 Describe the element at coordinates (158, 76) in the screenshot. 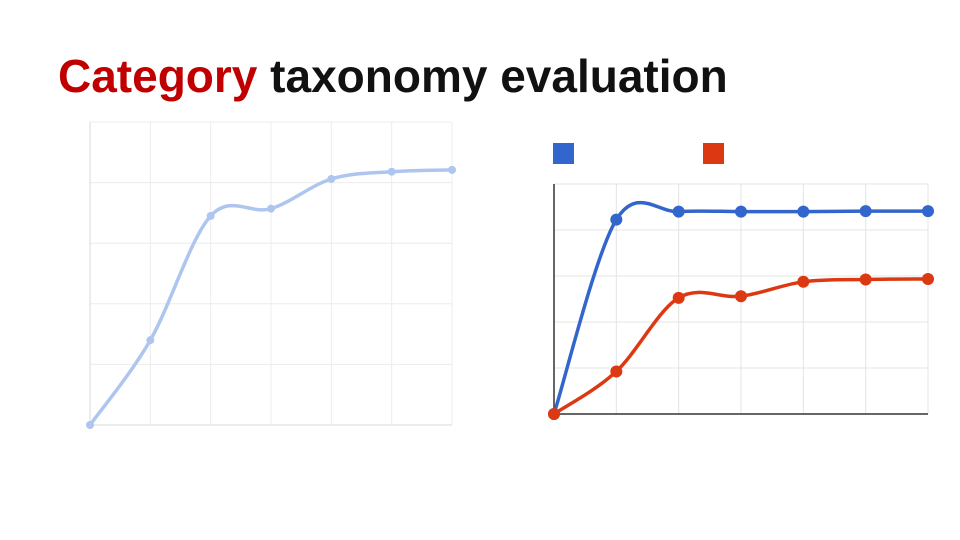

I see `slide-title-accent: Category` at that location.